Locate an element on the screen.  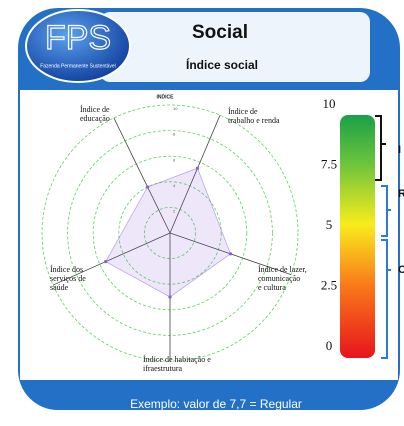
r-tick-label: 8 is located at coordinates (174, 134).